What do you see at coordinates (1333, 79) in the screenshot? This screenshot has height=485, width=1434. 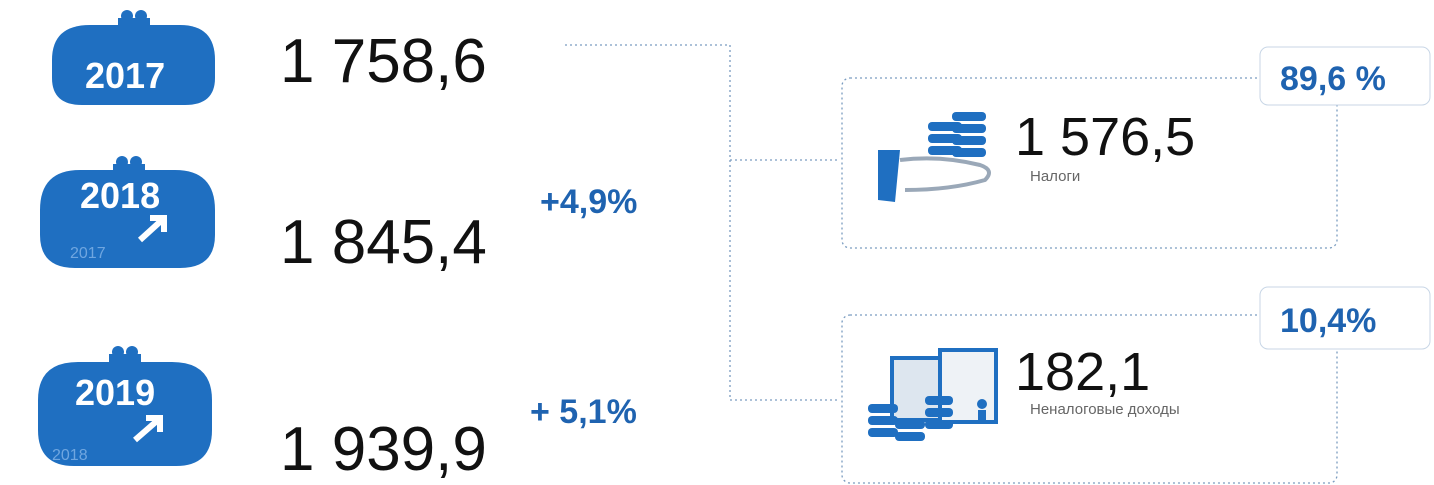 I see `share: 89,6 %` at bounding box center [1333, 79].